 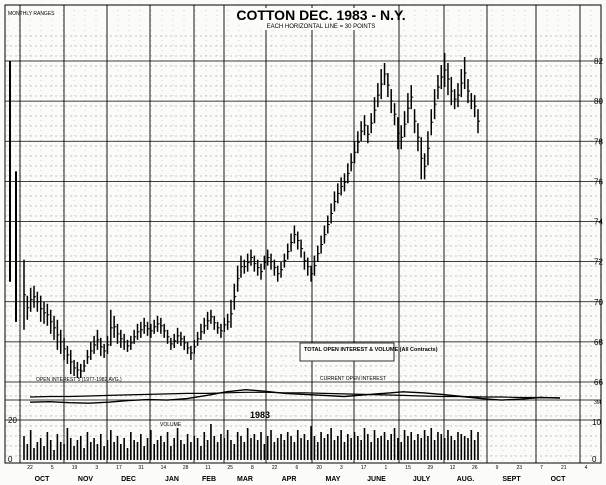 I want to click on open-interest-lines, so click(x=295, y=396).